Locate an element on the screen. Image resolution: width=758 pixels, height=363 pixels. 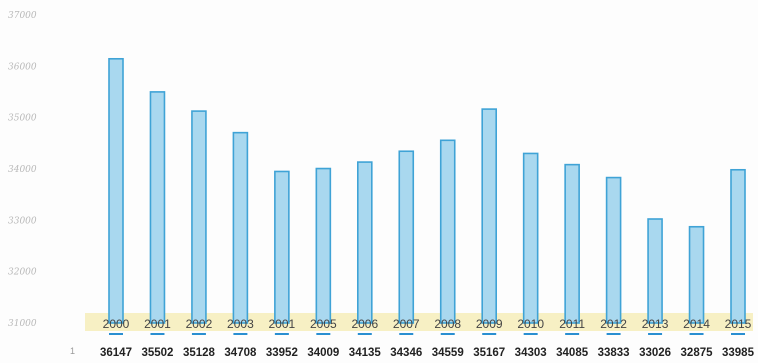
y-tick-label: 31000 is located at coordinates (22, 324).